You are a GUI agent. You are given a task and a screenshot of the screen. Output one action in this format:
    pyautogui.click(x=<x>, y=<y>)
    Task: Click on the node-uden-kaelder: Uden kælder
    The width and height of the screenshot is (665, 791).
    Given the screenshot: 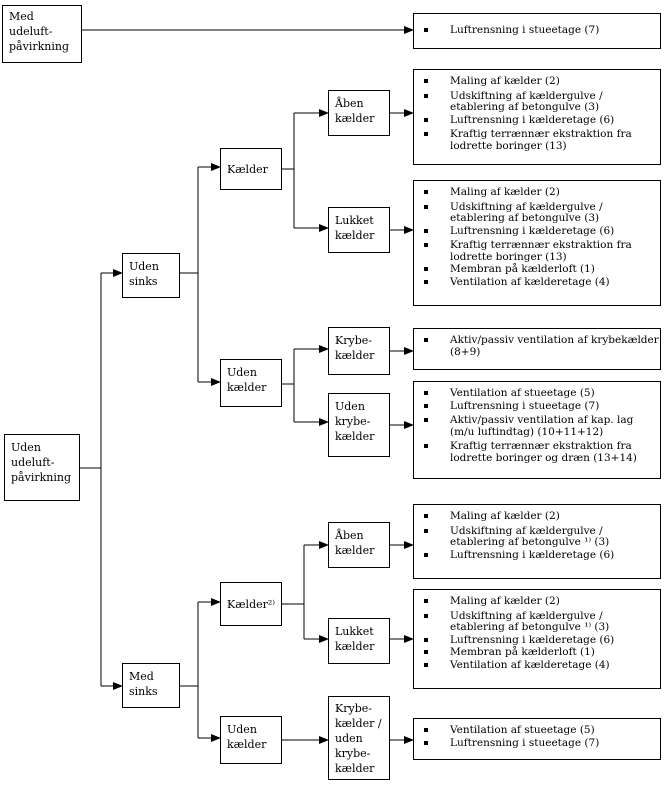 What is the action you would take?
    pyautogui.click(x=251, y=383)
    